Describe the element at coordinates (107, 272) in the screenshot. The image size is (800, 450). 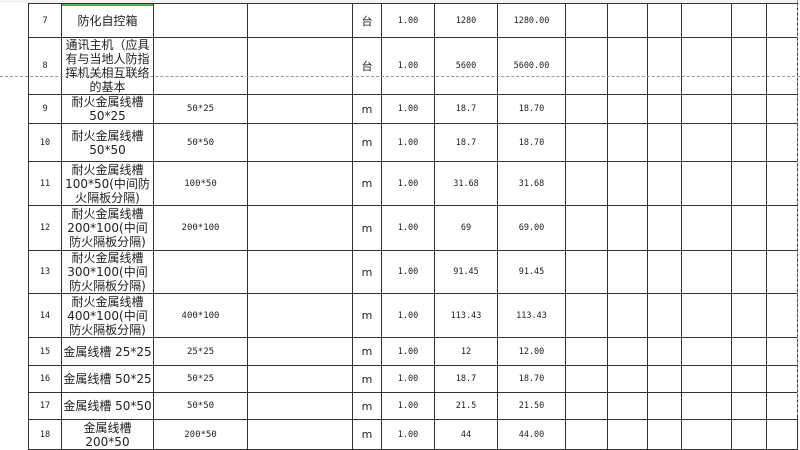
I see `cell-name: 耐火金属线槽 300*100(中间防火隔板分隔)` at that location.